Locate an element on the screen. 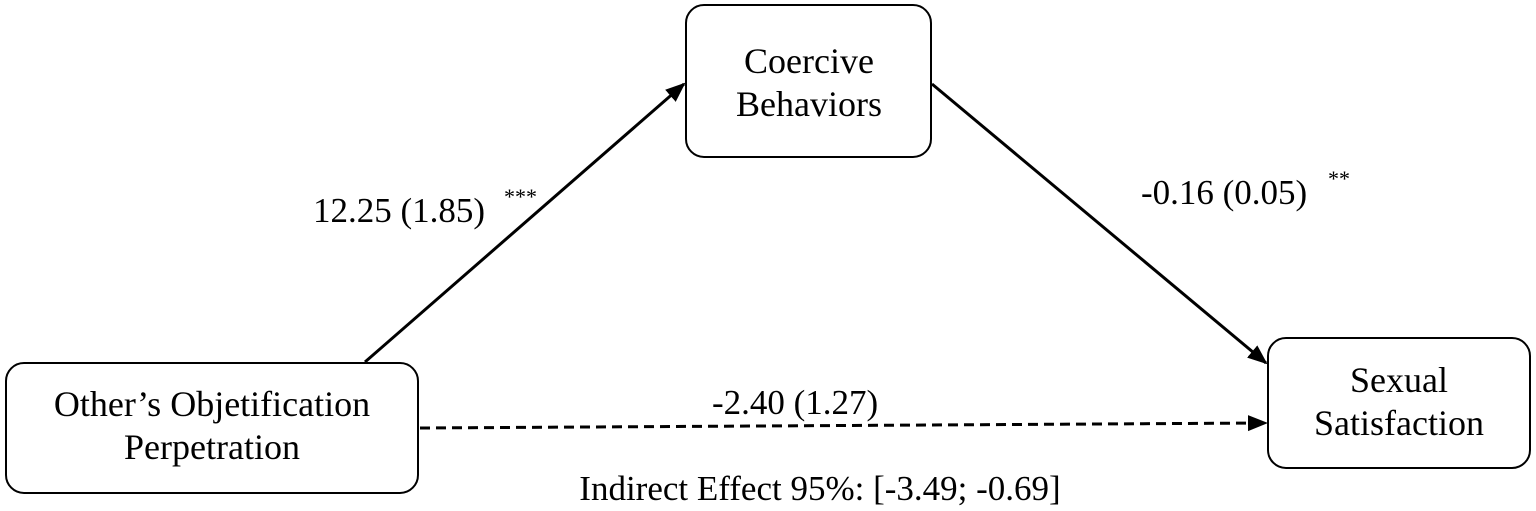 The height and width of the screenshot is (511, 1536). node-outcome: Sexual Satisfaction is located at coordinates (1399, 403).